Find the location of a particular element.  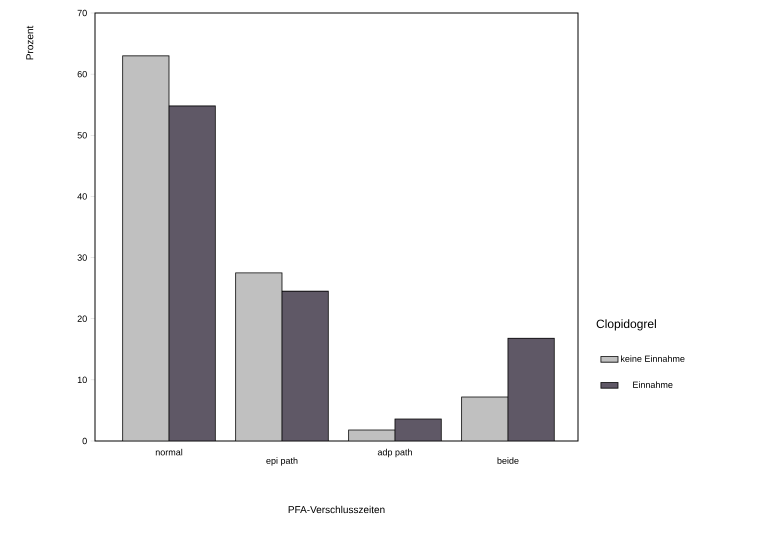

y-tick-label: 10 is located at coordinates (82, 380).